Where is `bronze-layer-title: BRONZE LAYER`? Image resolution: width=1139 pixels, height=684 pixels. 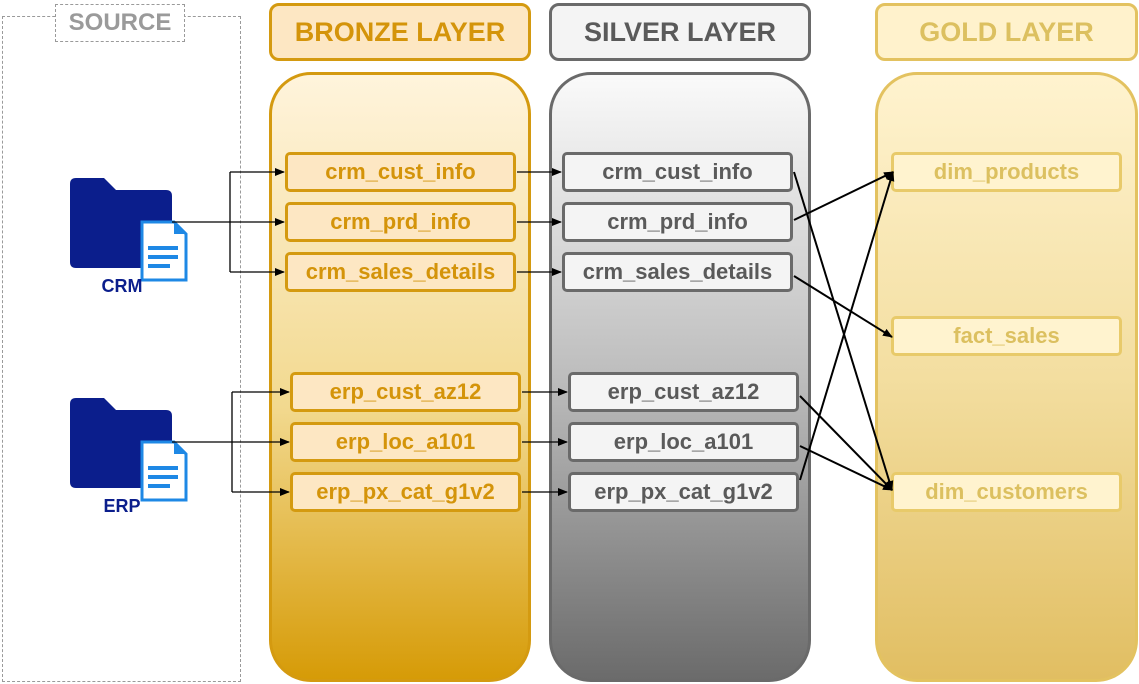
bronze-layer-title: BRONZE LAYER is located at coordinates (400, 32).